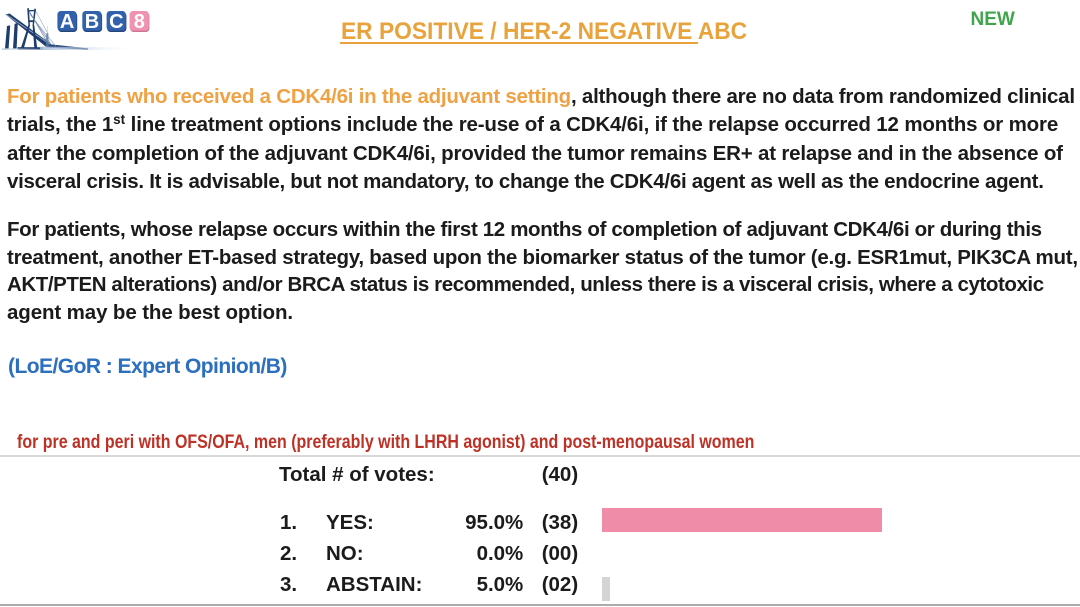  Describe the element at coordinates (139, 22) in the screenshot. I see `svg-text: 8` at that location.